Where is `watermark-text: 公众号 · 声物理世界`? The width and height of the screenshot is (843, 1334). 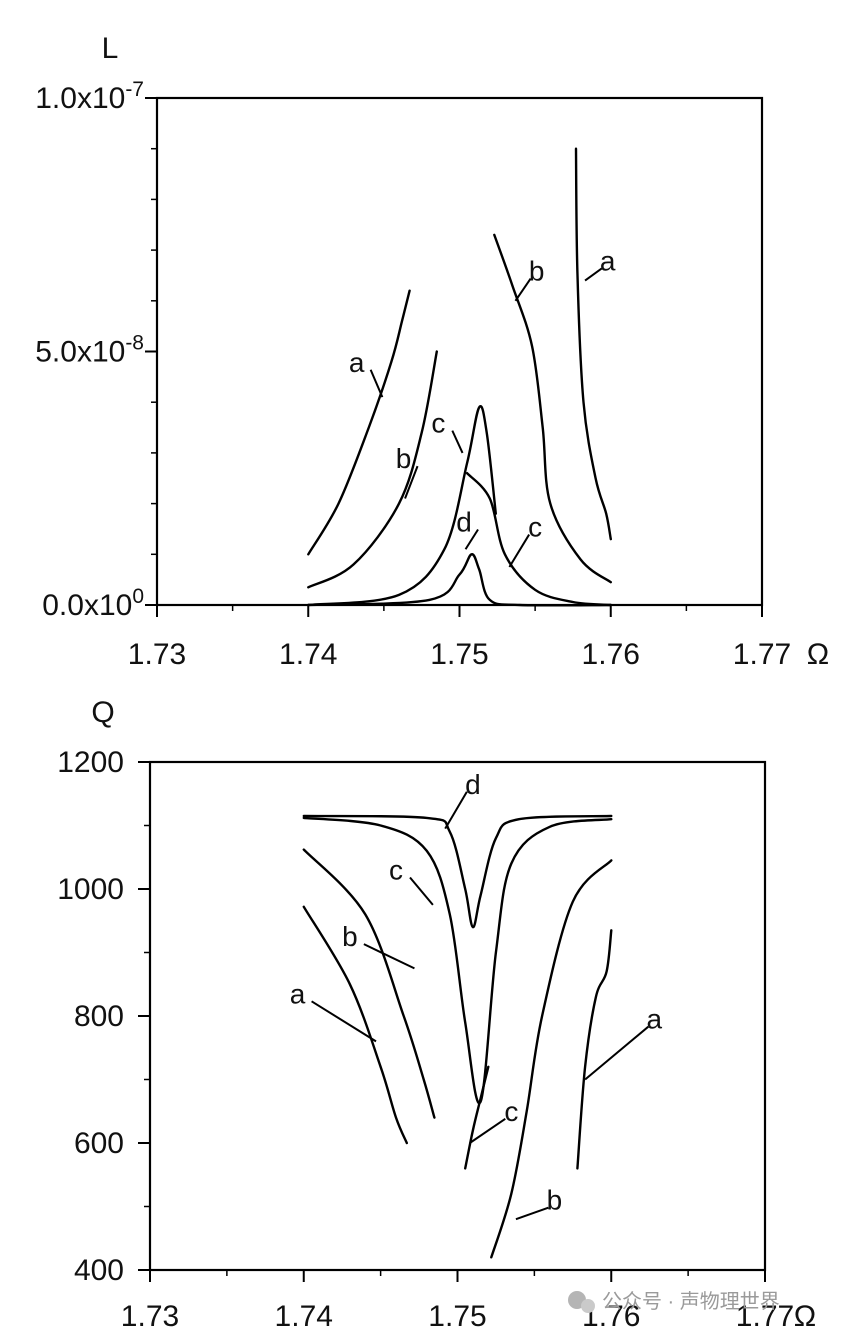 watermark-text: 公众号 · 声物理世界 is located at coordinates (691, 1301).